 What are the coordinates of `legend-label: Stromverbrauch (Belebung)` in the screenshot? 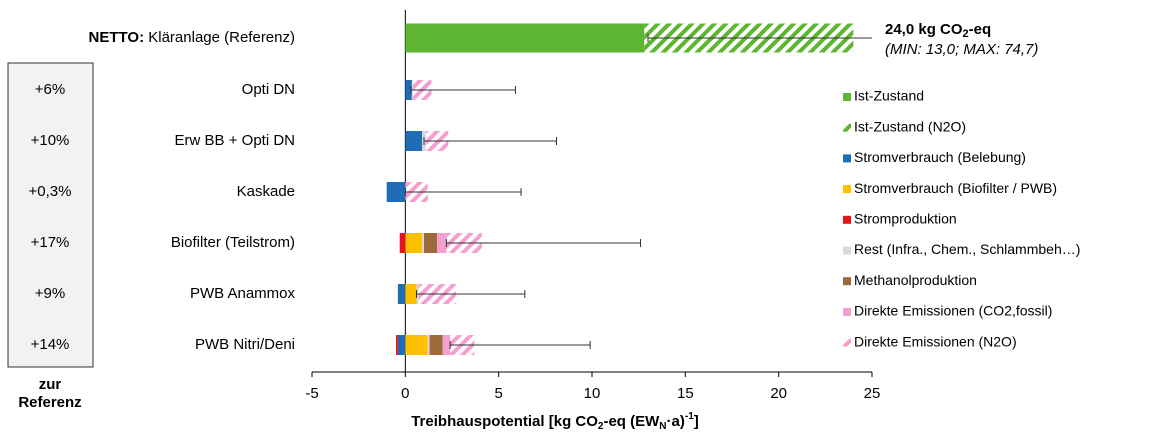 It's located at (940, 157).